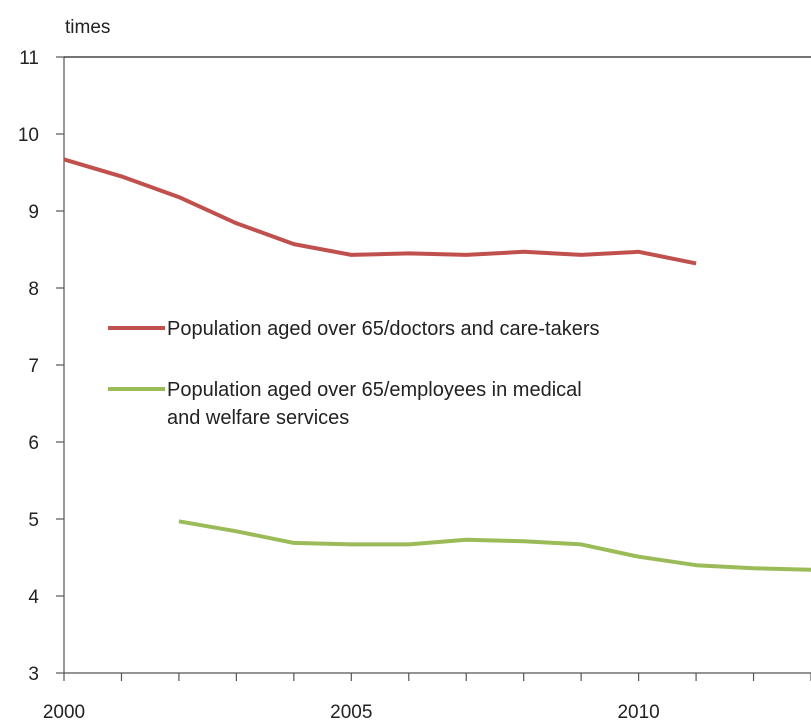  Describe the element at coordinates (29, 58) in the screenshot. I see `y-tick-label: 11` at that location.